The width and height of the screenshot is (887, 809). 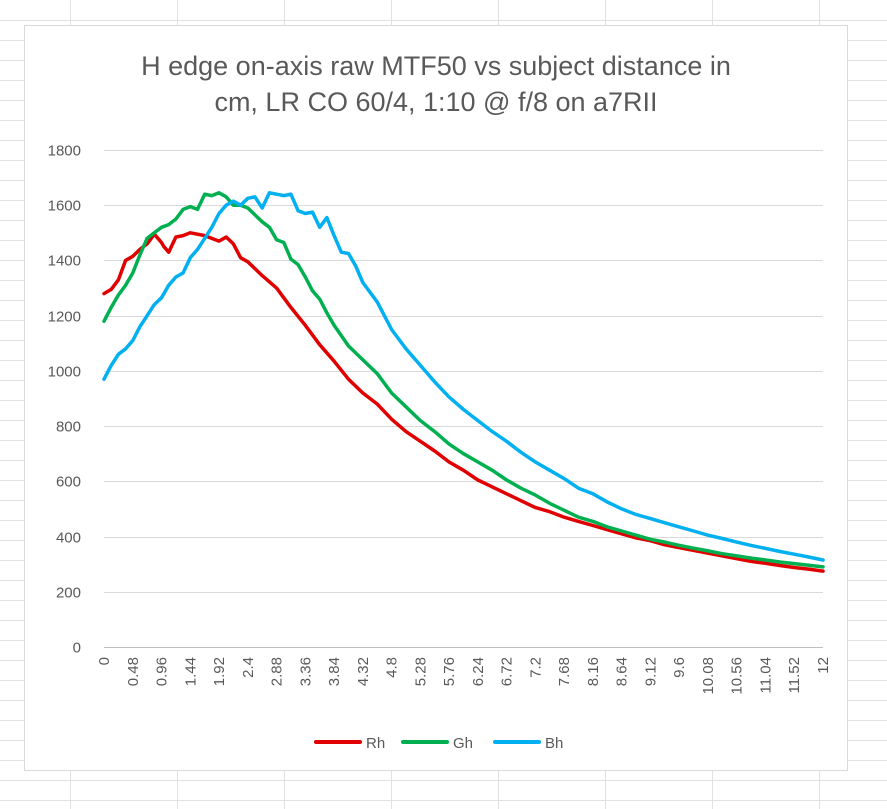 I want to click on chart-title-line-2: cm, LR CO 60/4, 1:10 @ f/8 on a7RII, so click(x=436, y=102).